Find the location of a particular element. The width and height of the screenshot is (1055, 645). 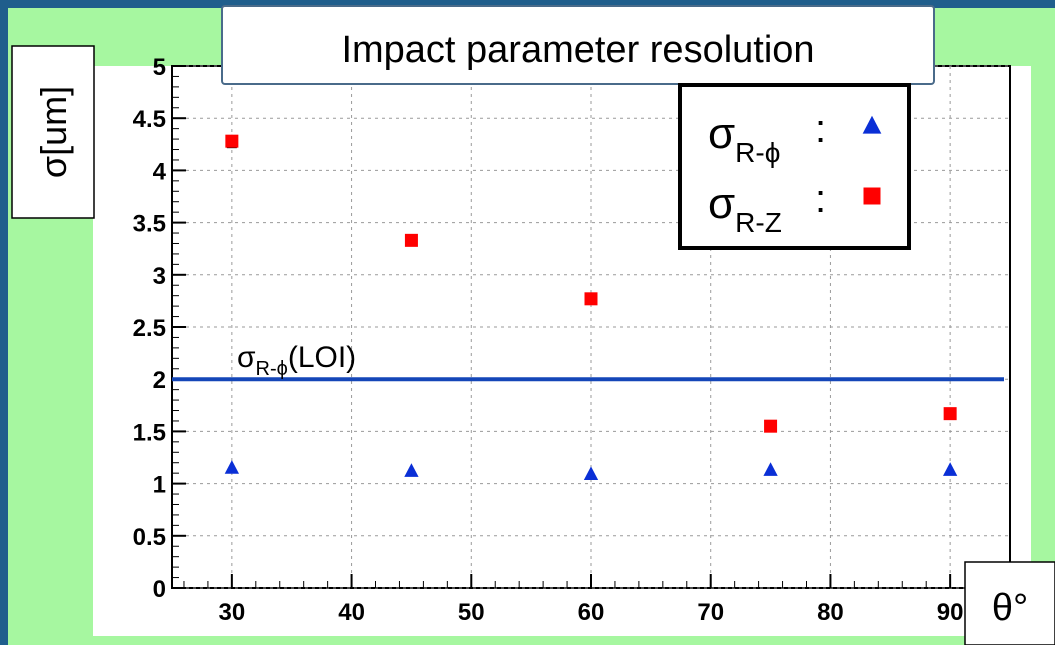

x-tick-label: 60 is located at coordinates (591, 612).